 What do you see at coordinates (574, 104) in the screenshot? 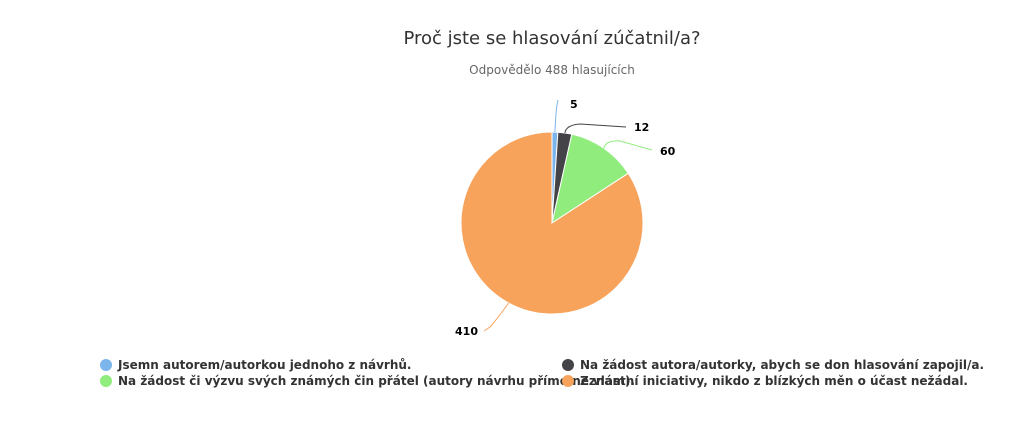
I see `data-label: 5` at bounding box center [574, 104].